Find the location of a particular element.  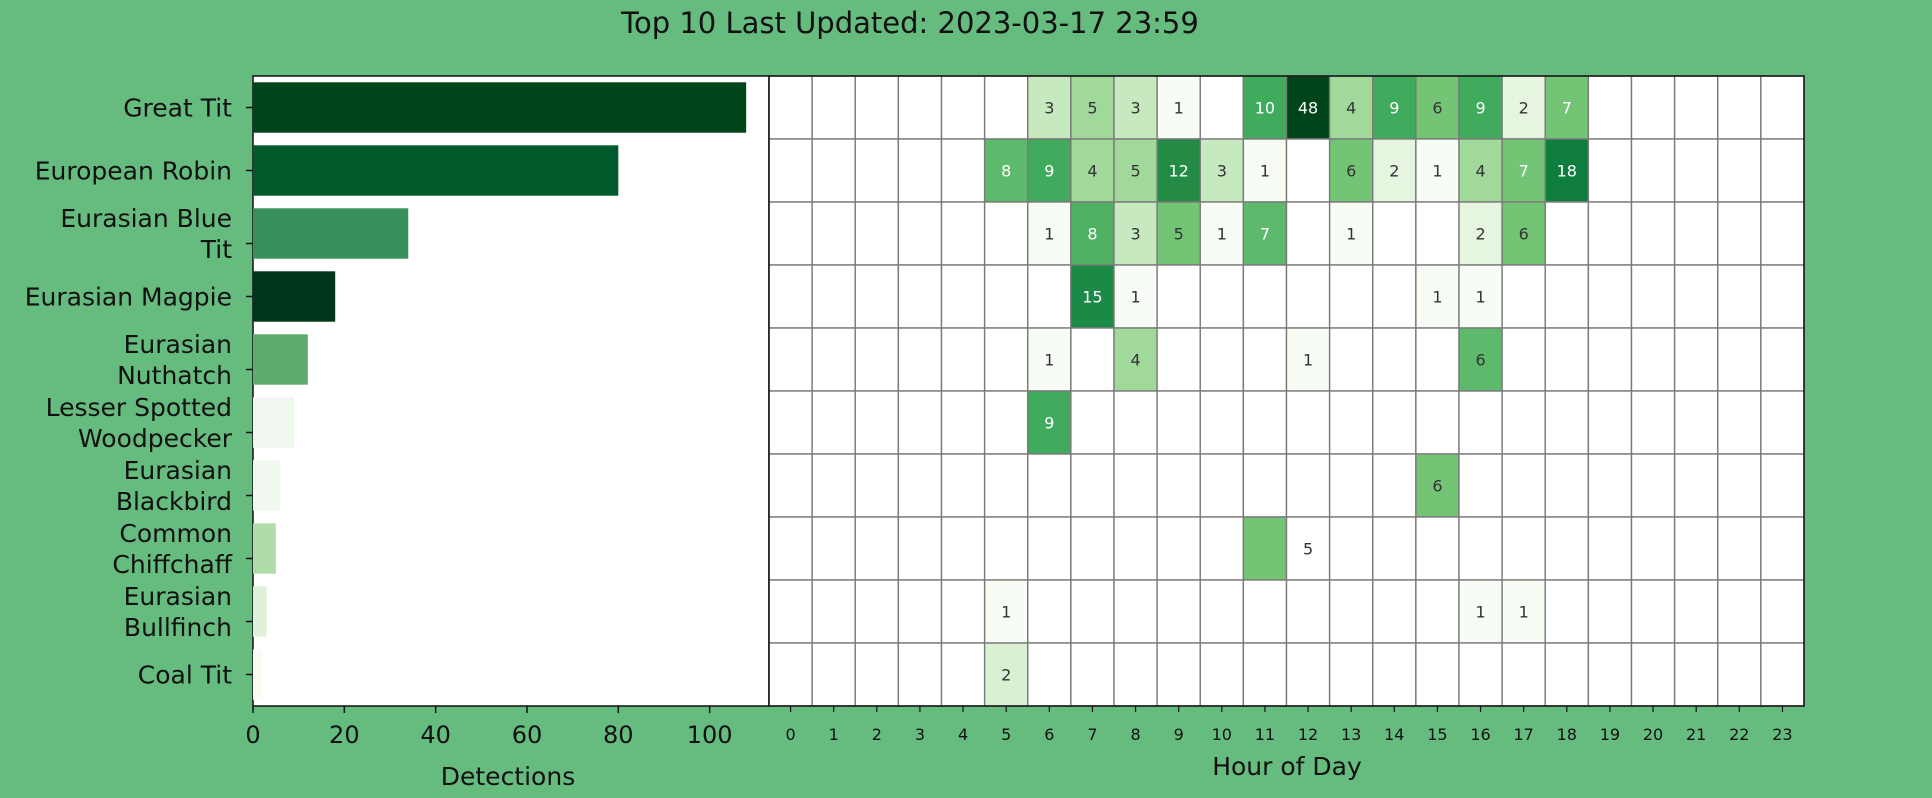

heatmap-cell-value: 5 is located at coordinates (1092, 108).